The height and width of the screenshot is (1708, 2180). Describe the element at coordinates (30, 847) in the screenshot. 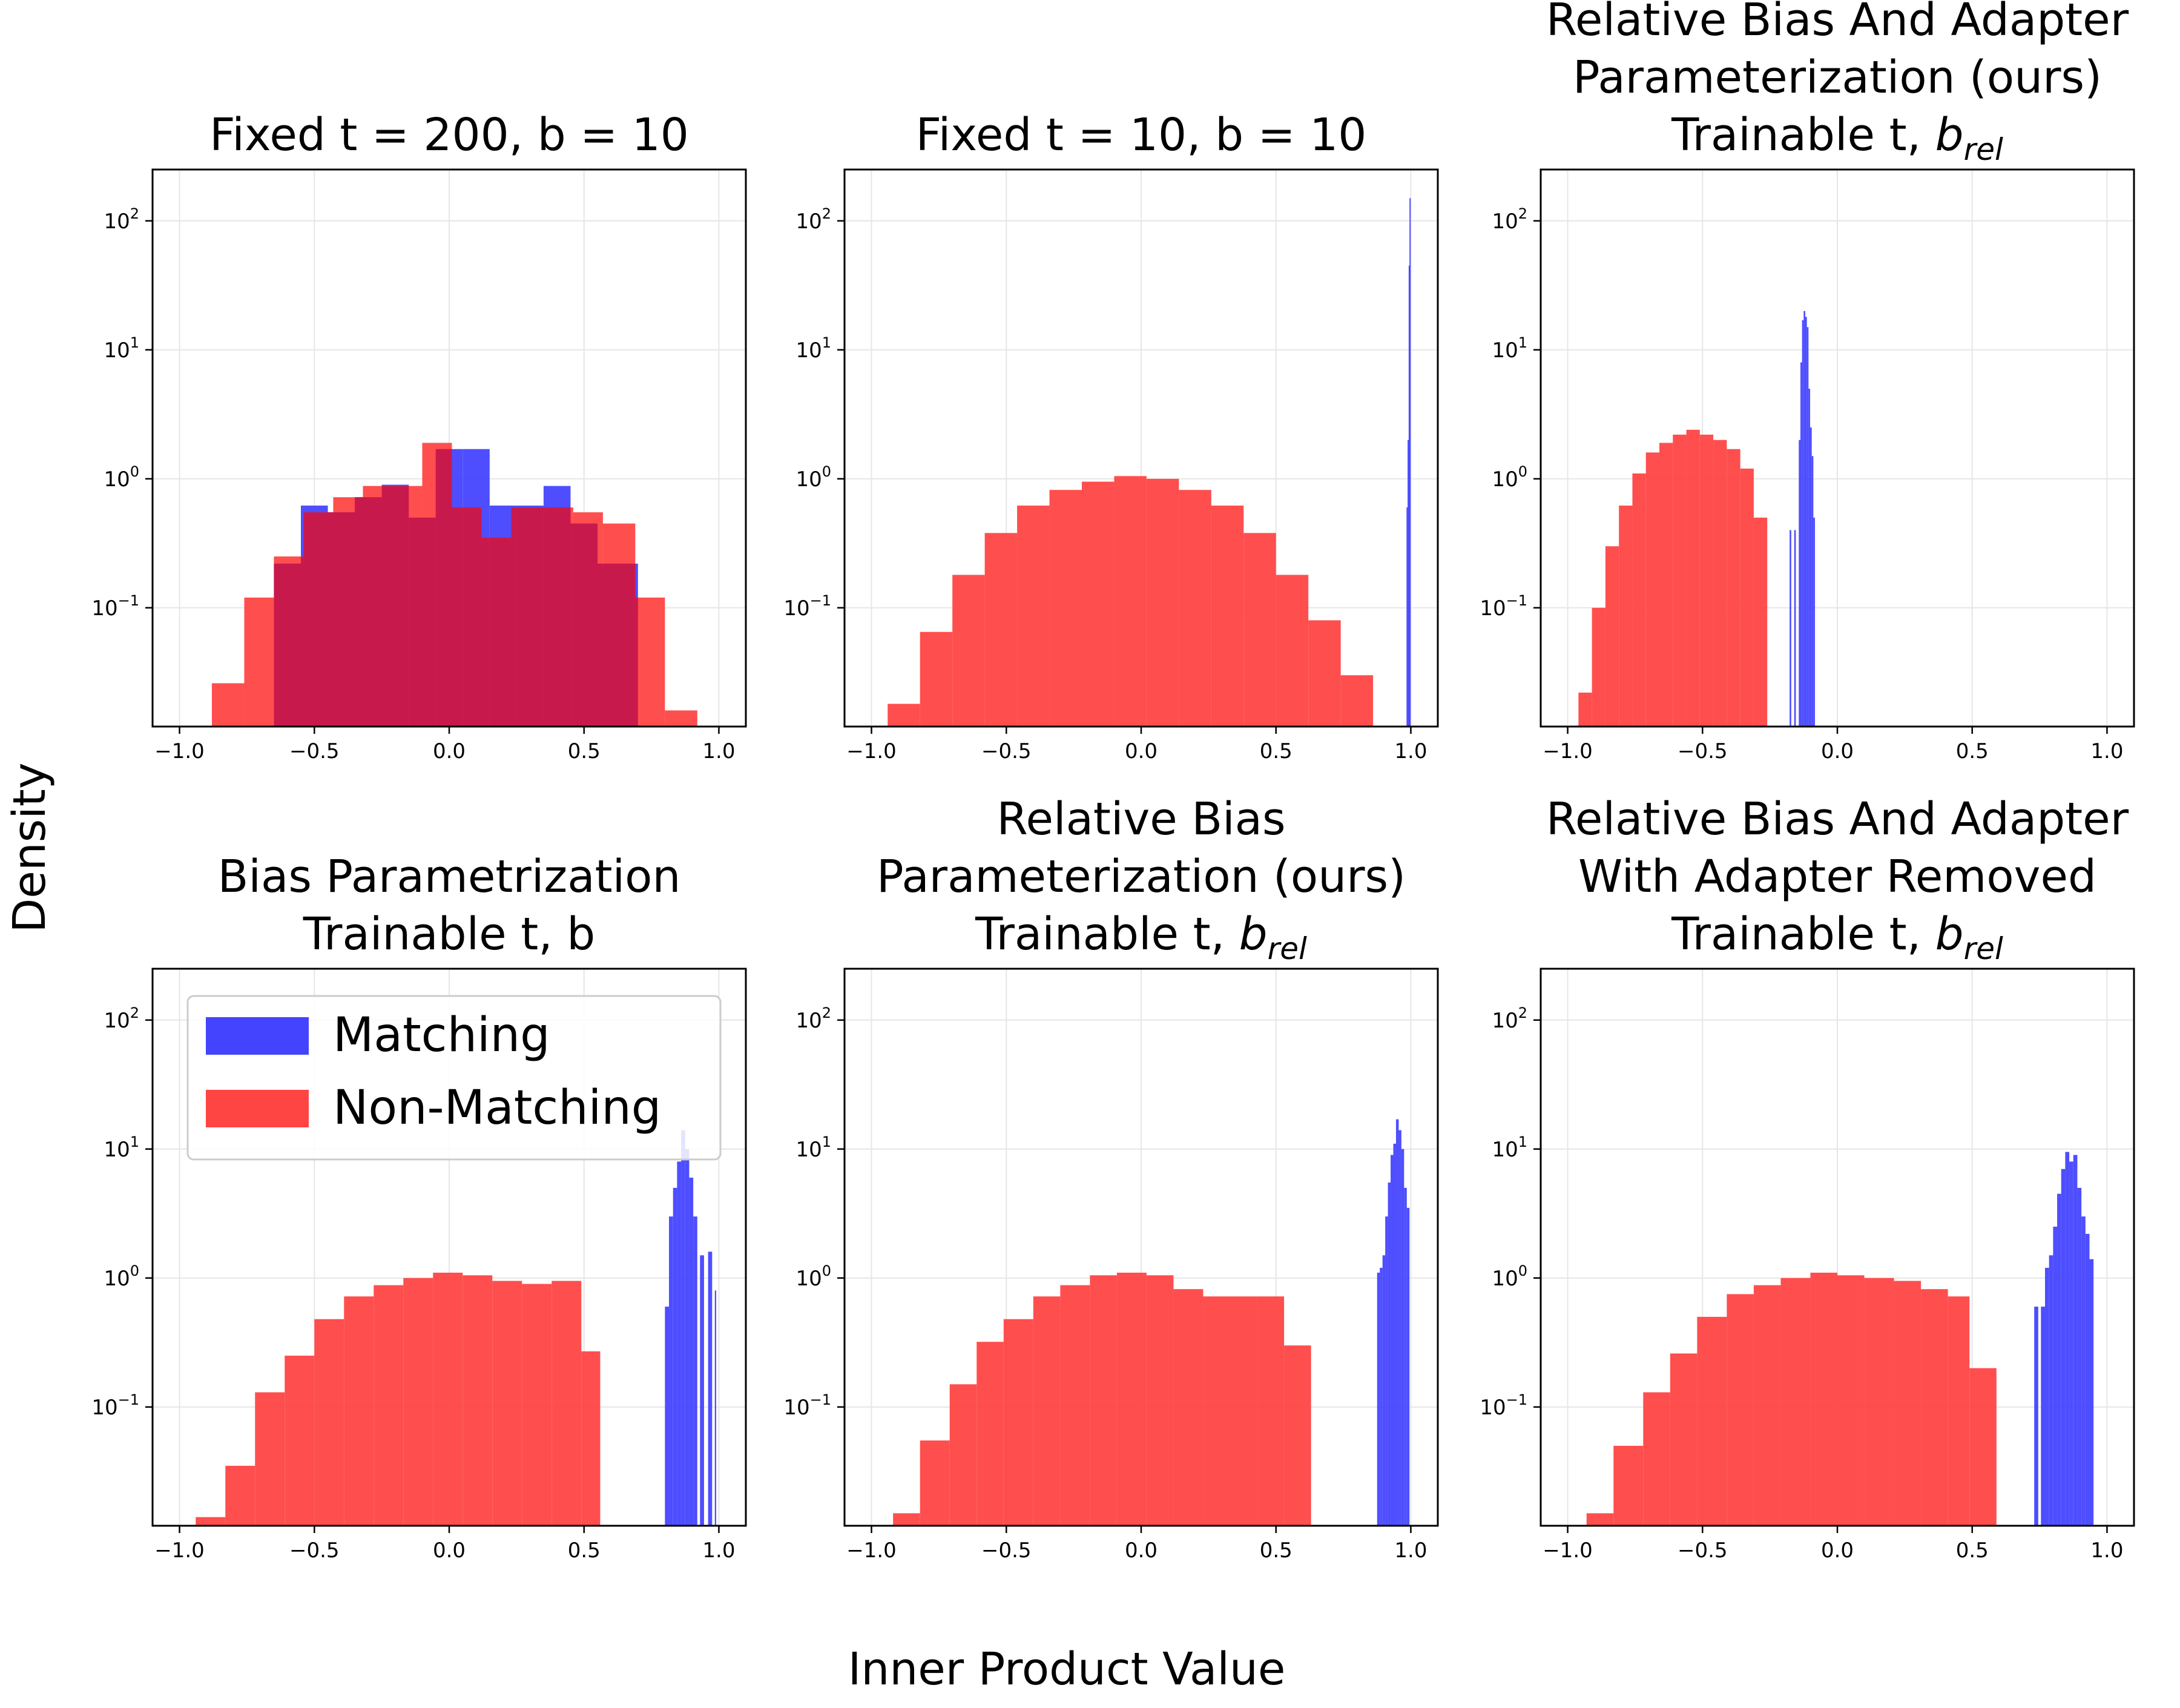

I see `figure-y-label: Density` at that location.